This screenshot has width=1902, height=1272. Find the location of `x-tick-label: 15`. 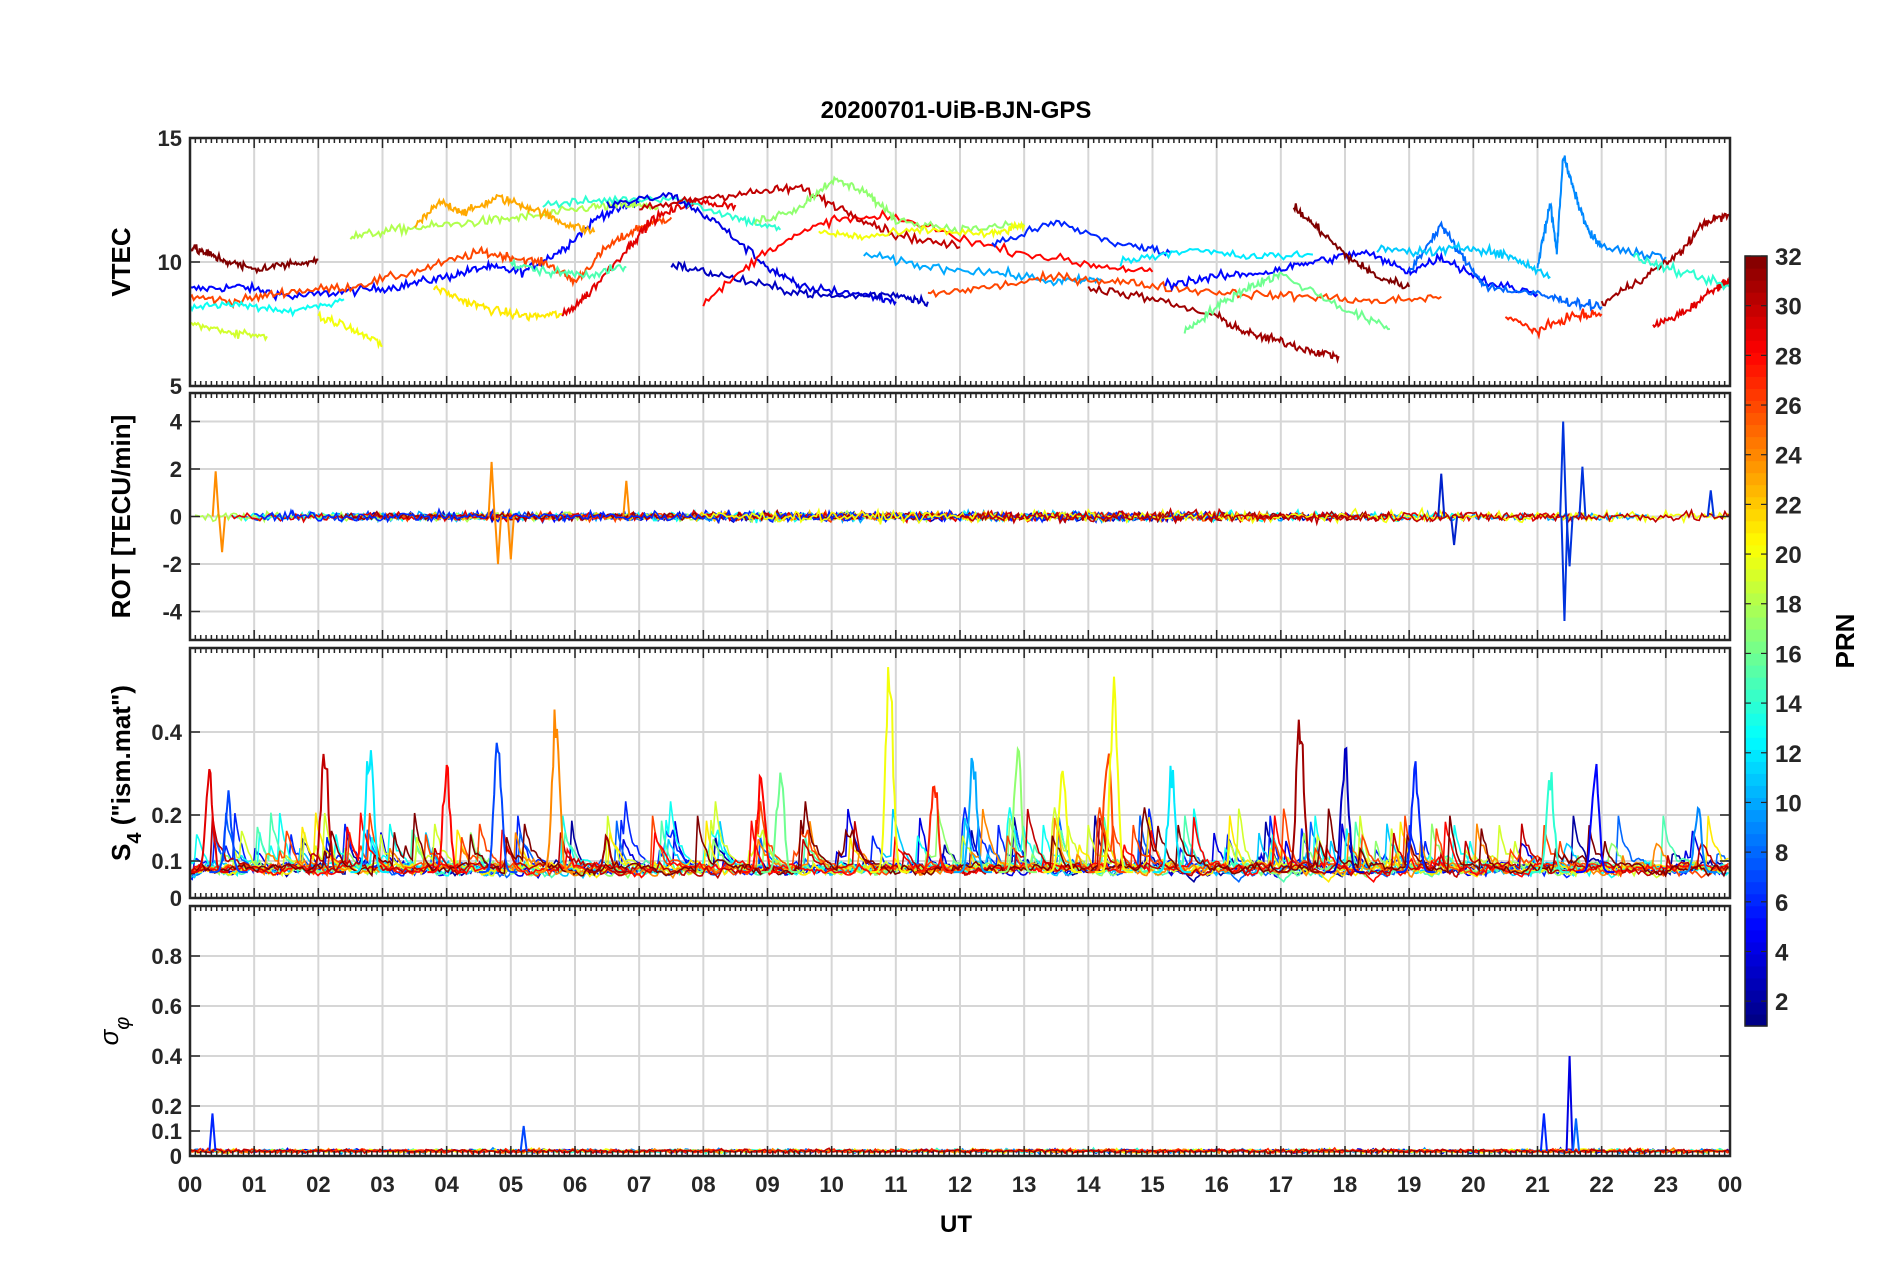

x-tick-label: 15 is located at coordinates (1152, 1184).